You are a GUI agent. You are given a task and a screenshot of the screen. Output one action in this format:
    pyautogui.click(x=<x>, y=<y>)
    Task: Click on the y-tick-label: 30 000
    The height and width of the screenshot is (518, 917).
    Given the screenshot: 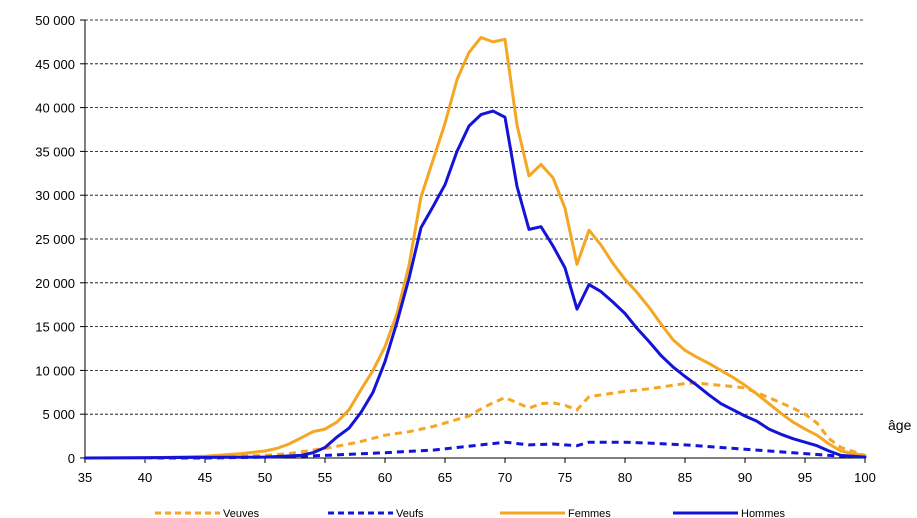 What is the action you would take?
    pyautogui.click(x=55, y=195)
    